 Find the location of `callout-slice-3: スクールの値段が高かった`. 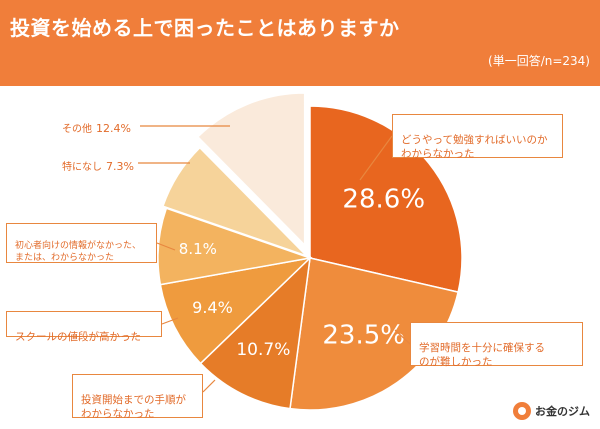

callout-slice-3: スクールの値段が高かった is located at coordinates (84, 327).